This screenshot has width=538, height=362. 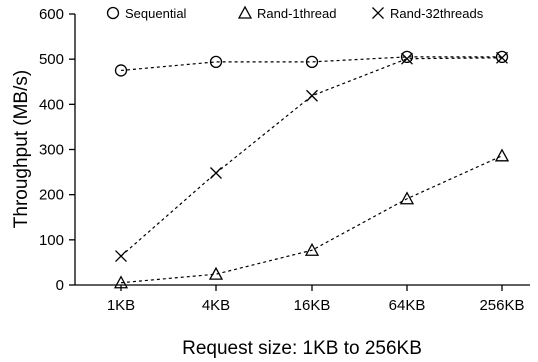 I want to click on x-ticks: 1KB 4KB 16KB 64KB 256KB, so click(x=316, y=299).